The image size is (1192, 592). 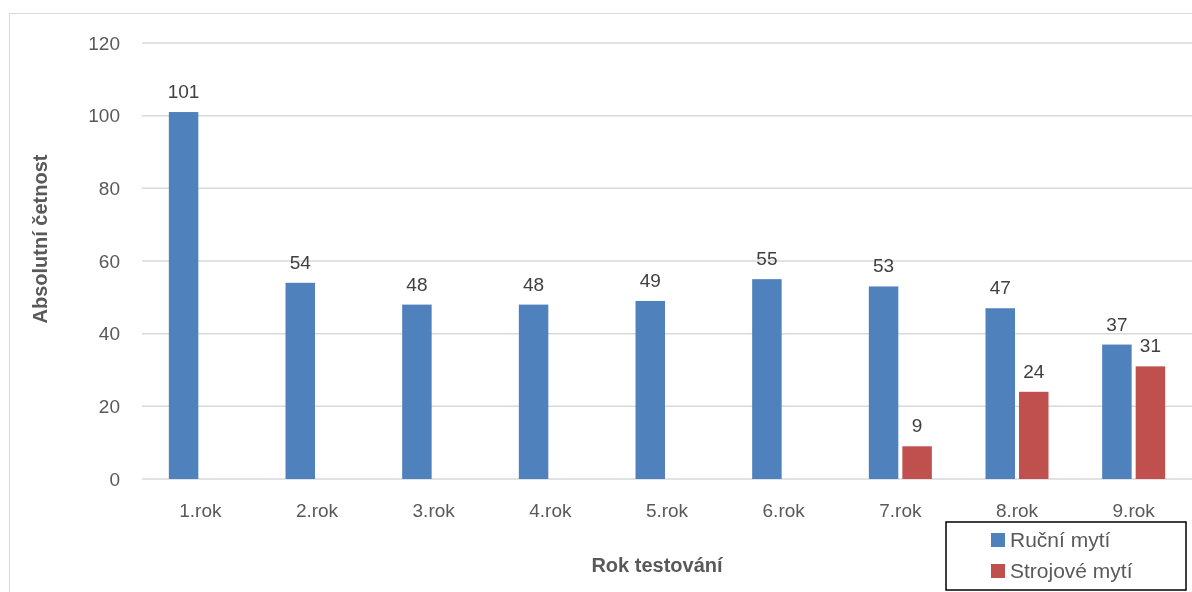 What do you see at coordinates (200, 510) in the screenshot?
I see `x-tick-label: 1.rok` at bounding box center [200, 510].